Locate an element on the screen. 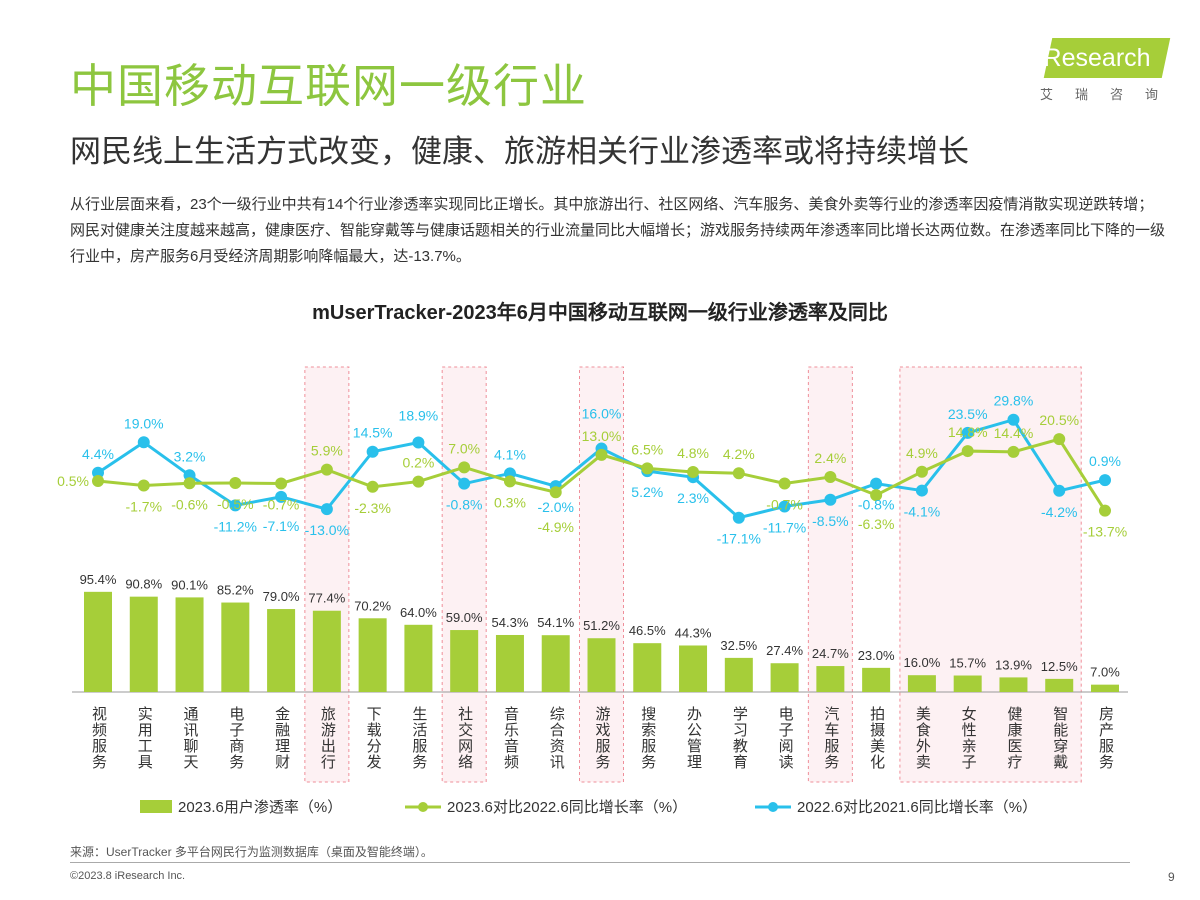 The width and height of the screenshot is (1200, 900). series-point-label: 0.2% is located at coordinates (418, 463).